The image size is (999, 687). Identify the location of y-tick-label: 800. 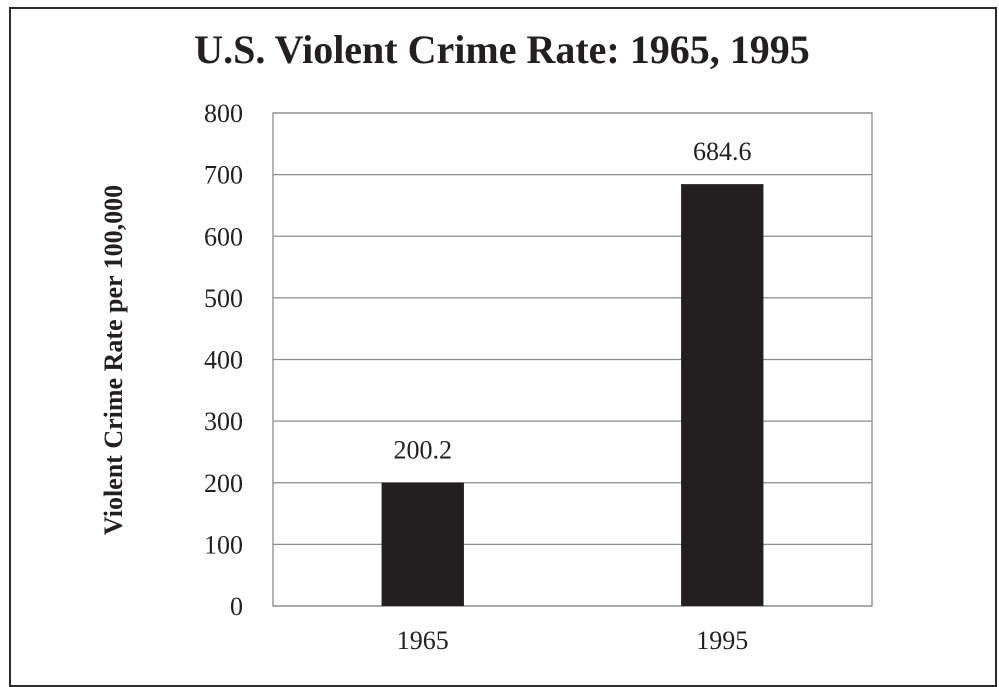
(223, 113).